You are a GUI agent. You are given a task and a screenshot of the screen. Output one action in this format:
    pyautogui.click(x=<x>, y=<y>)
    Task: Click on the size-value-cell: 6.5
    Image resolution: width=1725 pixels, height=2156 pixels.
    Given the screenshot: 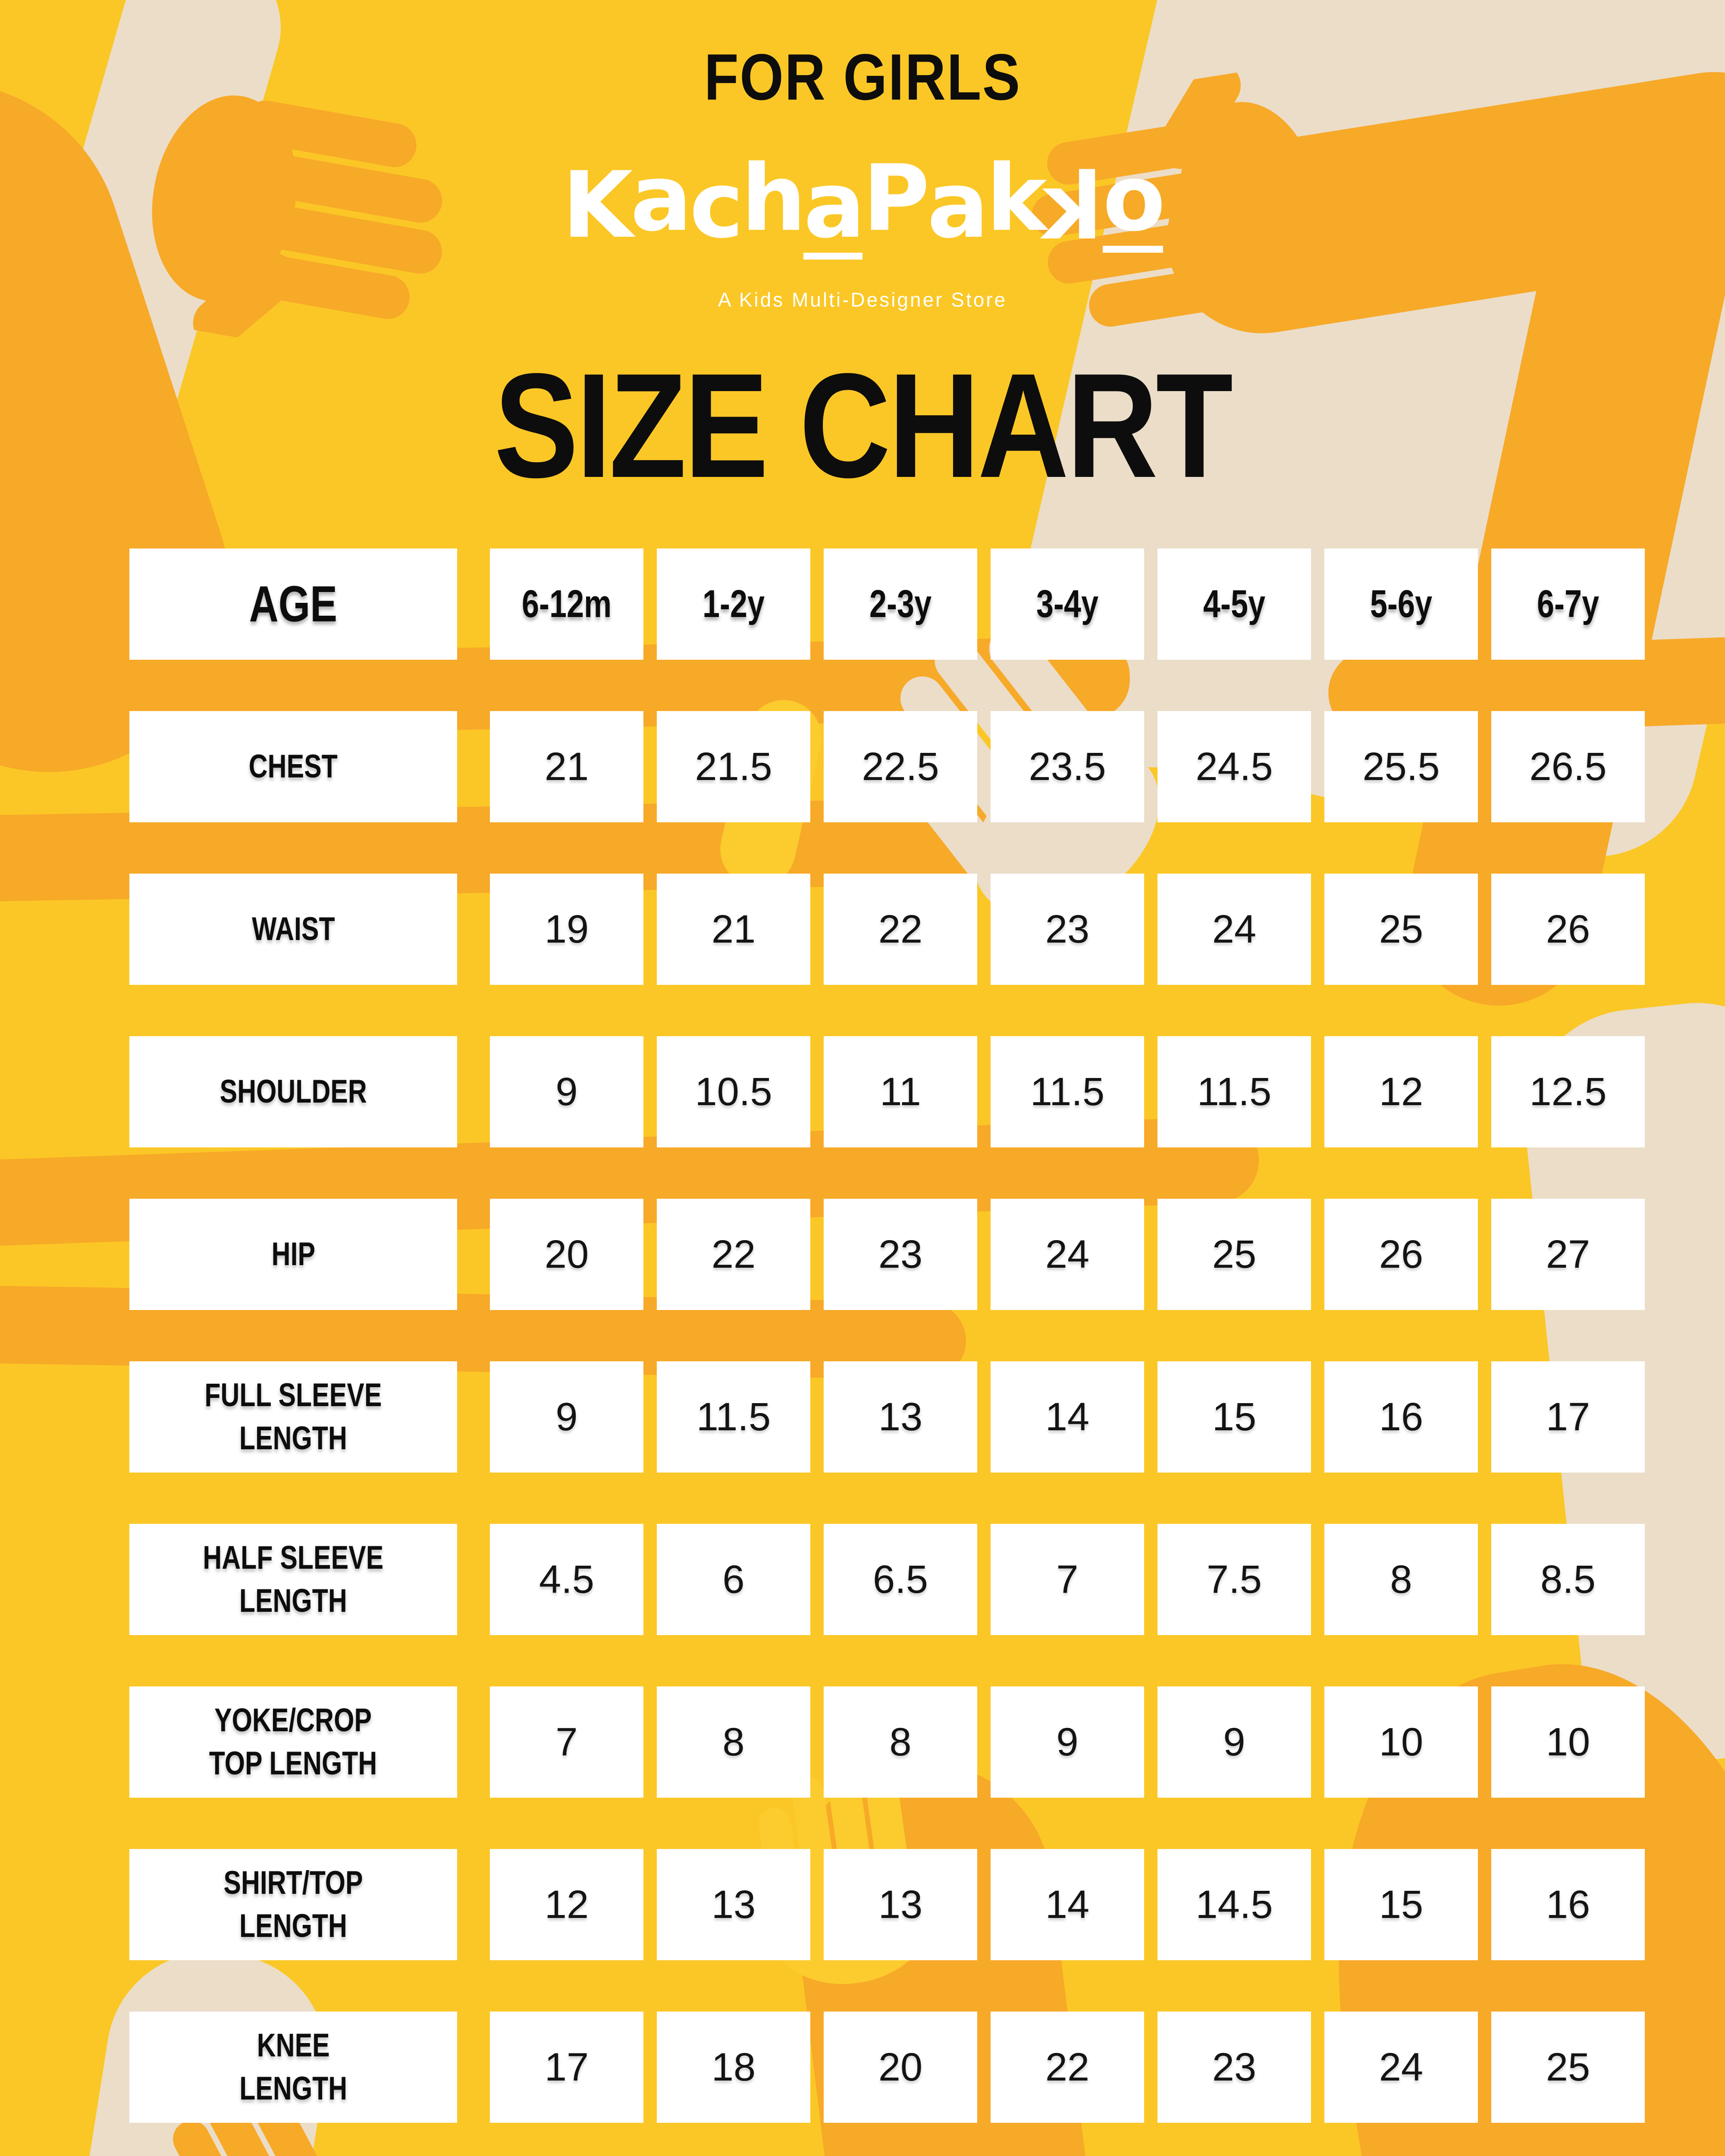 What is the action you would take?
    pyautogui.click(x=900, y=1579)
    